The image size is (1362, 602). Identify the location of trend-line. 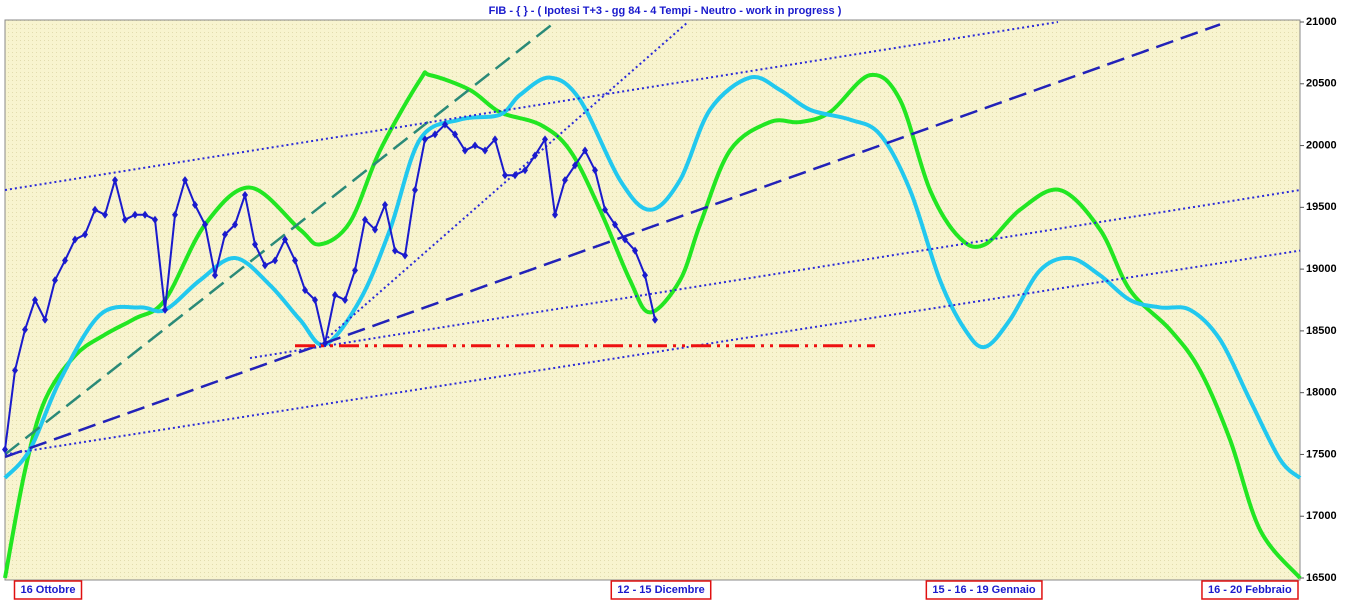
(504, 183).